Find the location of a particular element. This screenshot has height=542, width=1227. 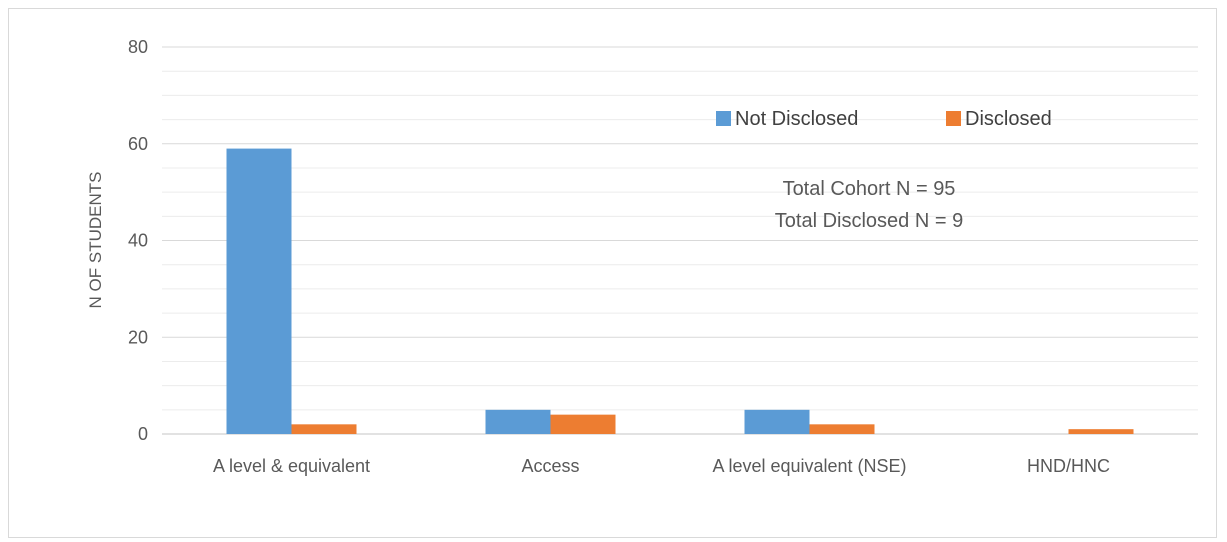

legend: Not Disclosed Disclosed is located at coordinates (884, 119).